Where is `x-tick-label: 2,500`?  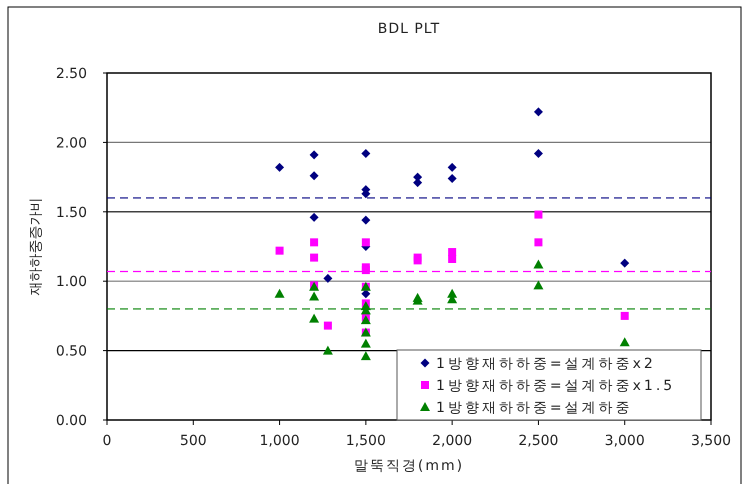 x-tick-label: 2,500 is located at coordinates (538, 441).